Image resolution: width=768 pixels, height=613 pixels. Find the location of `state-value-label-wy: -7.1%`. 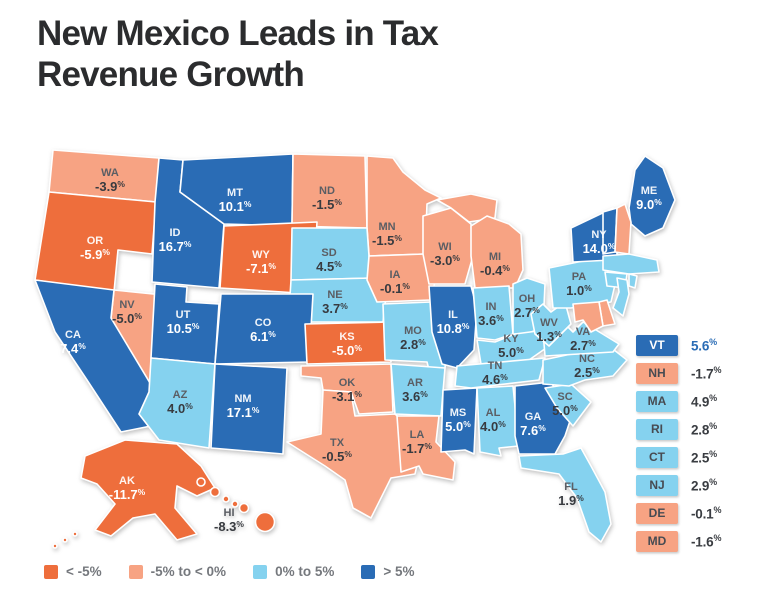

state-value-label-wy: -7.1% is located at coordinates (261, 268).